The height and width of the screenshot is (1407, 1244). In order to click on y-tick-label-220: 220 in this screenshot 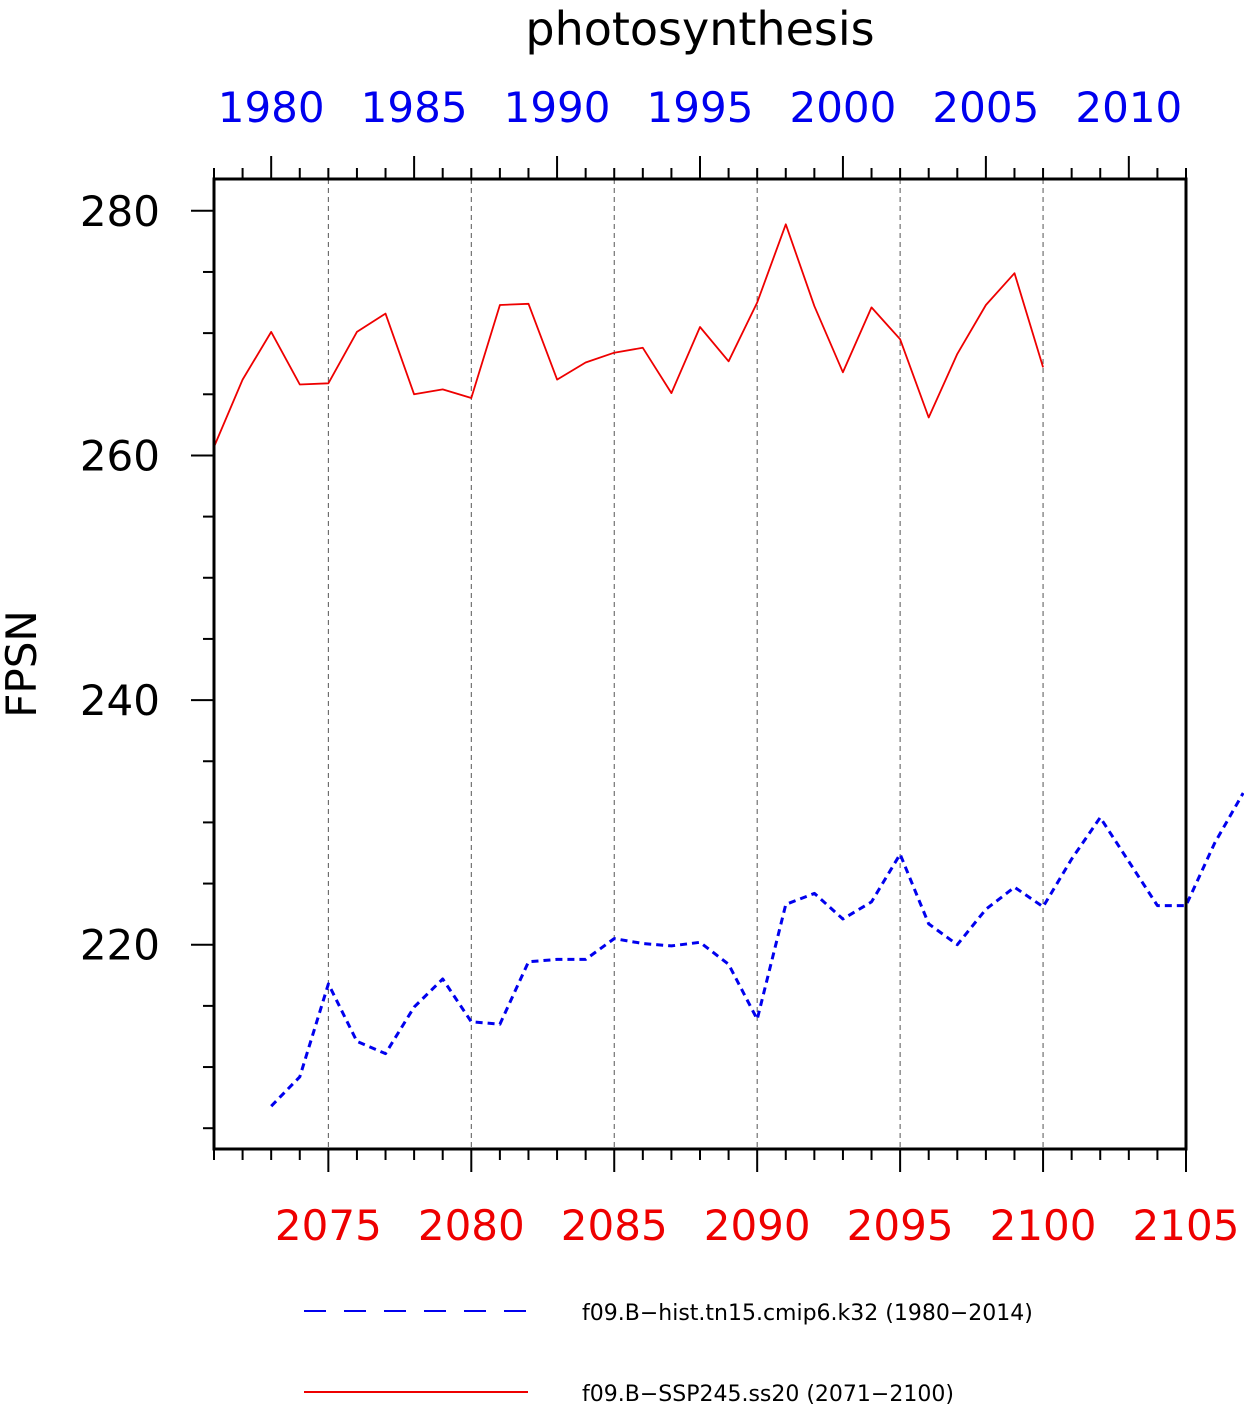, I will do `click(120, 945)`.